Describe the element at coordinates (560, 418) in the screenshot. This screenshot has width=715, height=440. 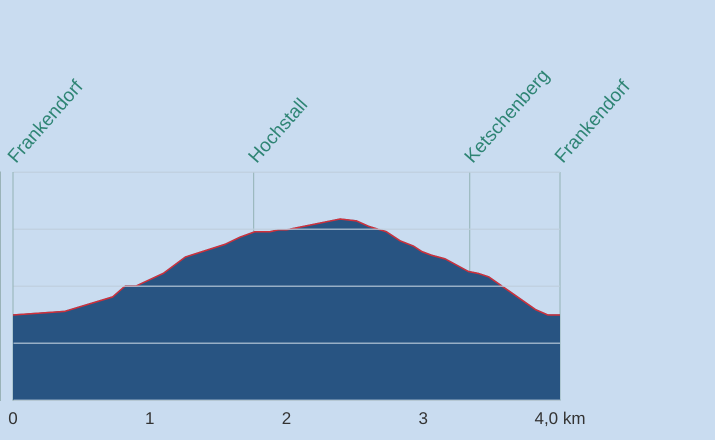
I see `x-tick-label: 4,0 km` at that location.